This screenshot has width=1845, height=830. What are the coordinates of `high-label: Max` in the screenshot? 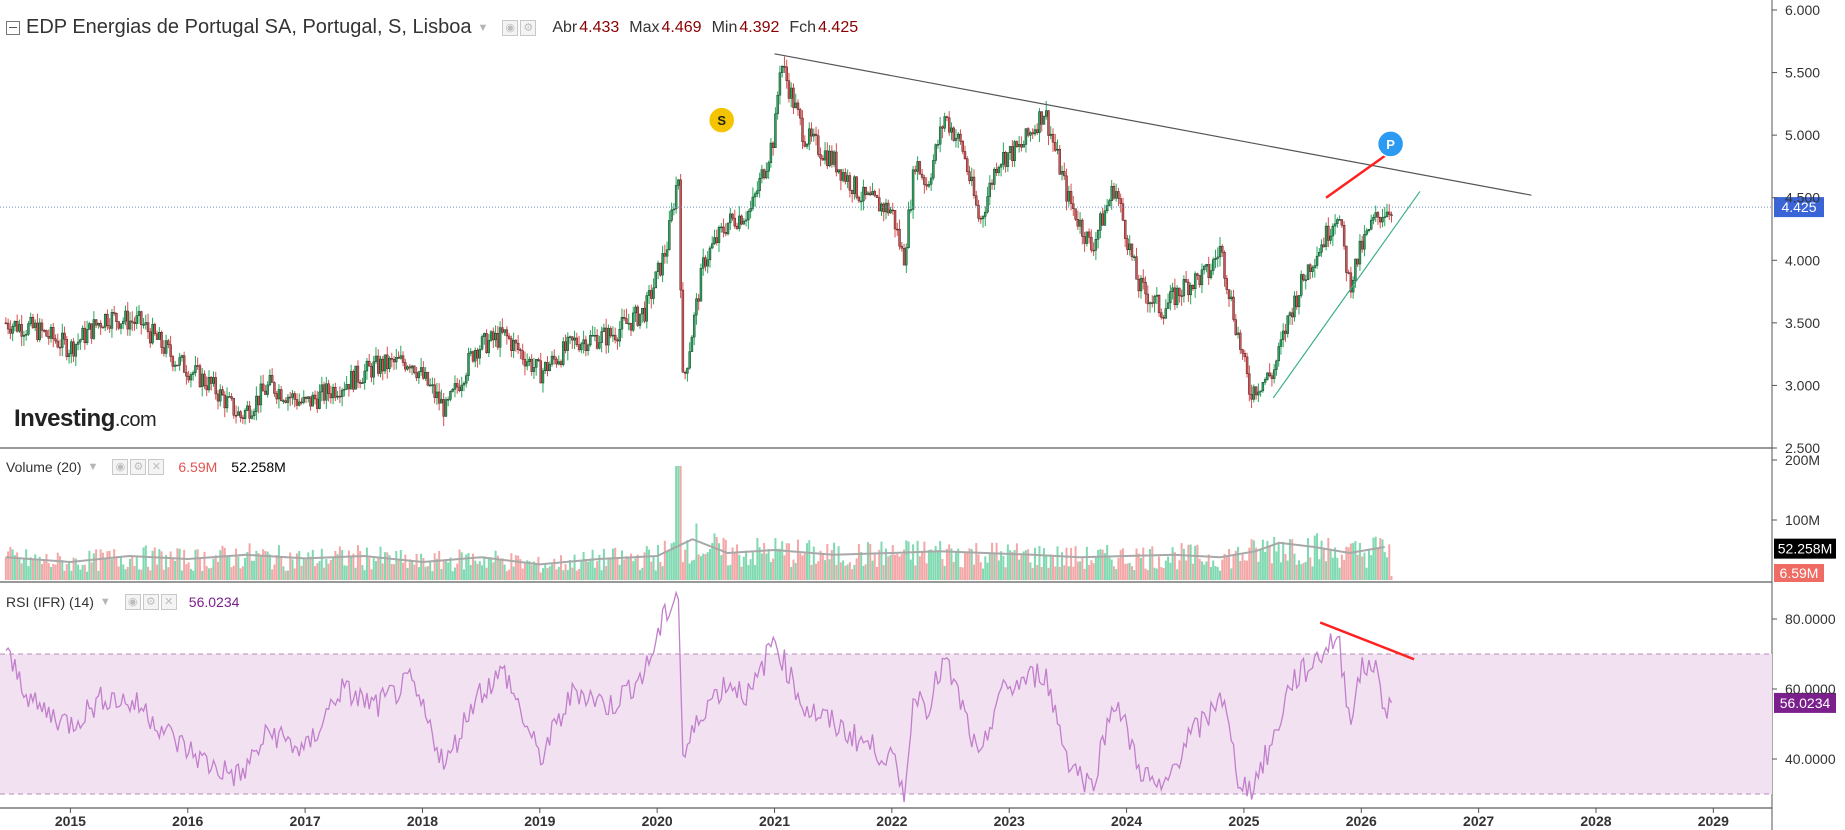 It's located at (644, 27).